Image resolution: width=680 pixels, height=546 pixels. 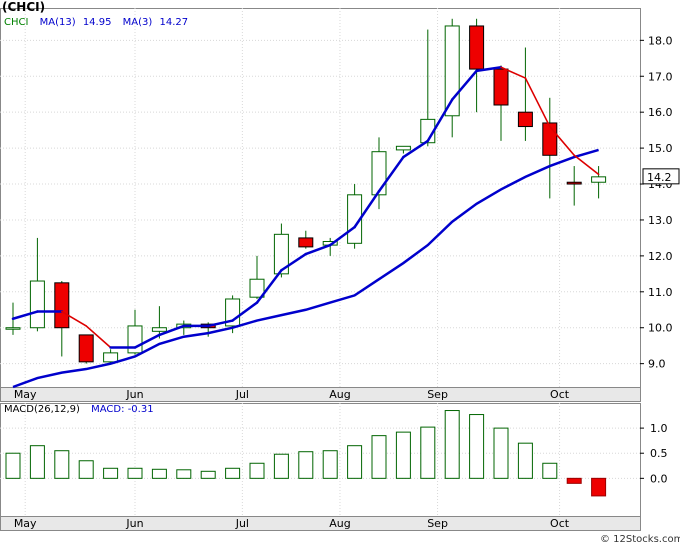 What do you see at coordinates (656, 202) in the screenshot?
I see `price-y-axis: 9.010.011.012.013.014.015.016.017.018.0` at bounding box center [656, 202].